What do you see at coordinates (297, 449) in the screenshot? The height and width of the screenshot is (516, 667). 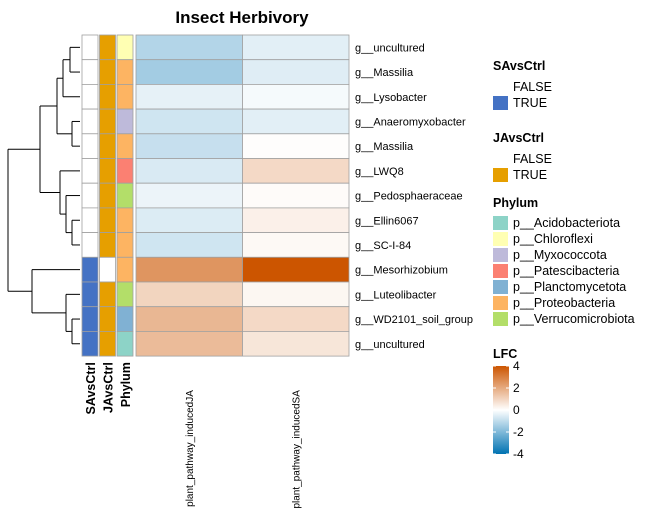 I see `column-label: plant_pathway_inducedSA` at bounding box center [297, 449].